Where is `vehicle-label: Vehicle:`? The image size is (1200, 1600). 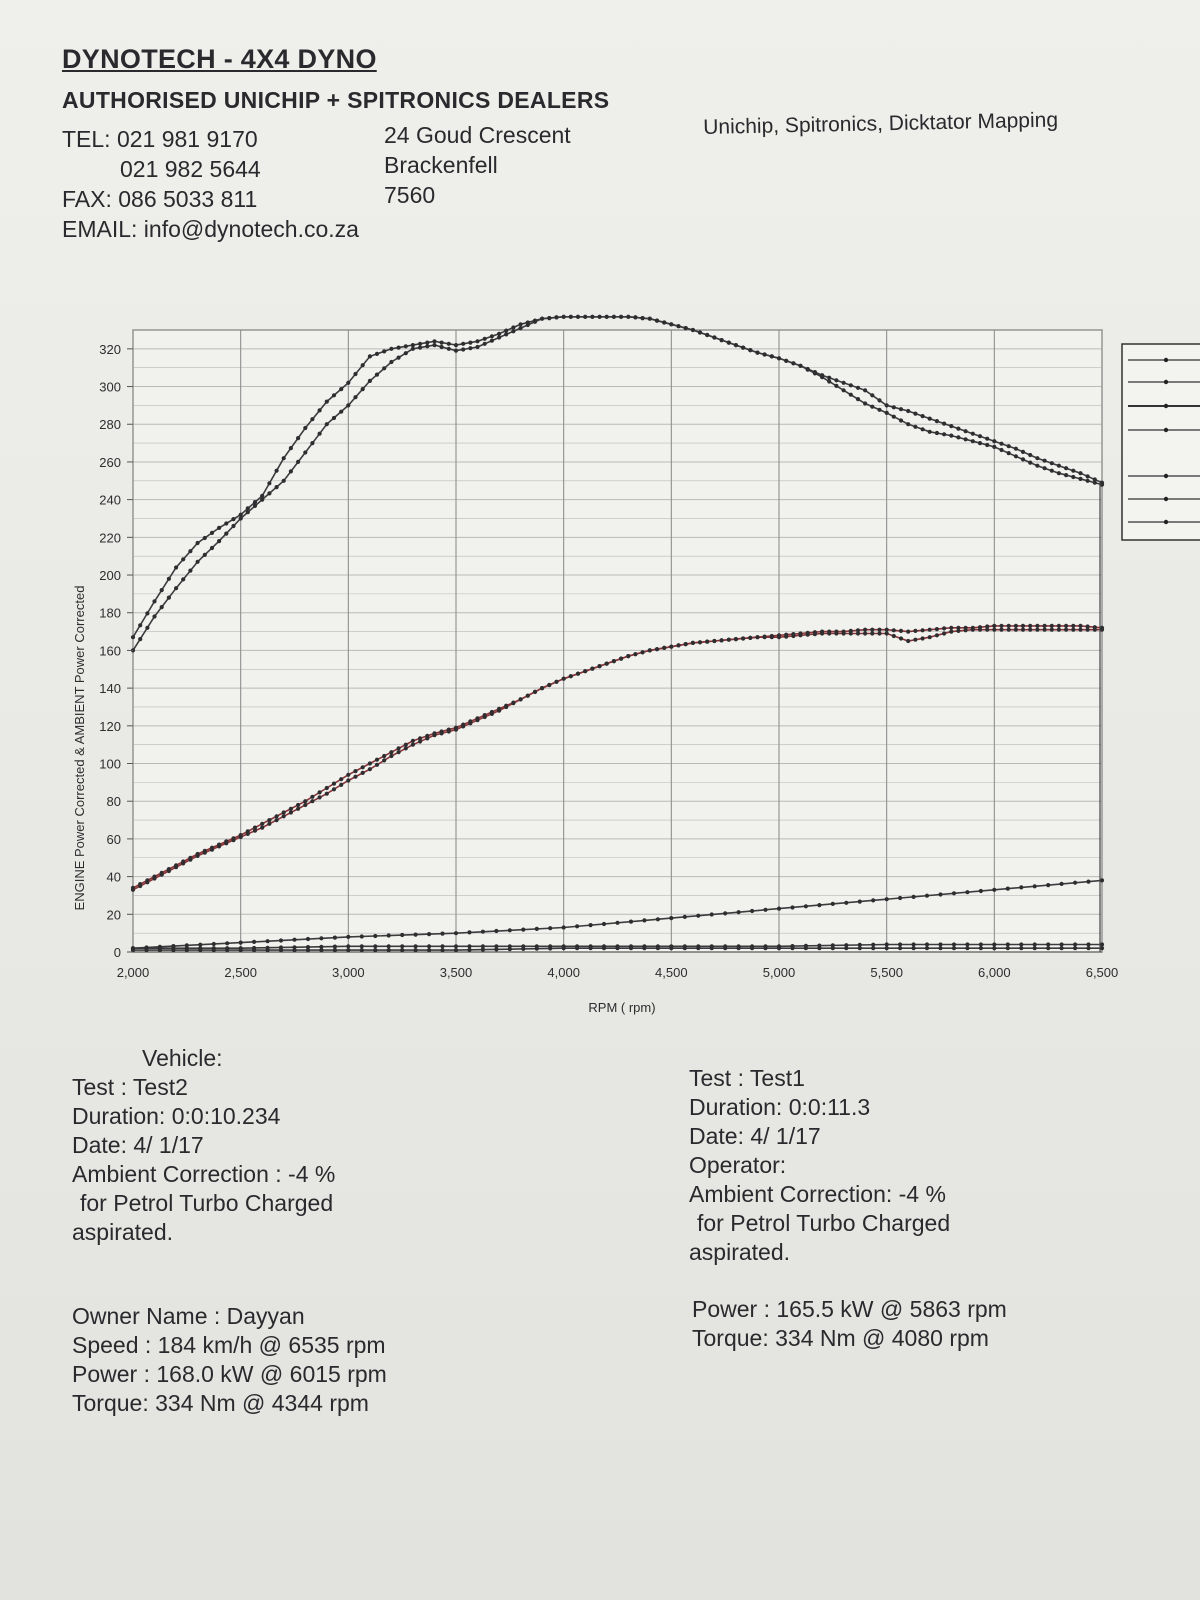
vehicle-label: Vehicle: is located at coordinates (182, 1058).